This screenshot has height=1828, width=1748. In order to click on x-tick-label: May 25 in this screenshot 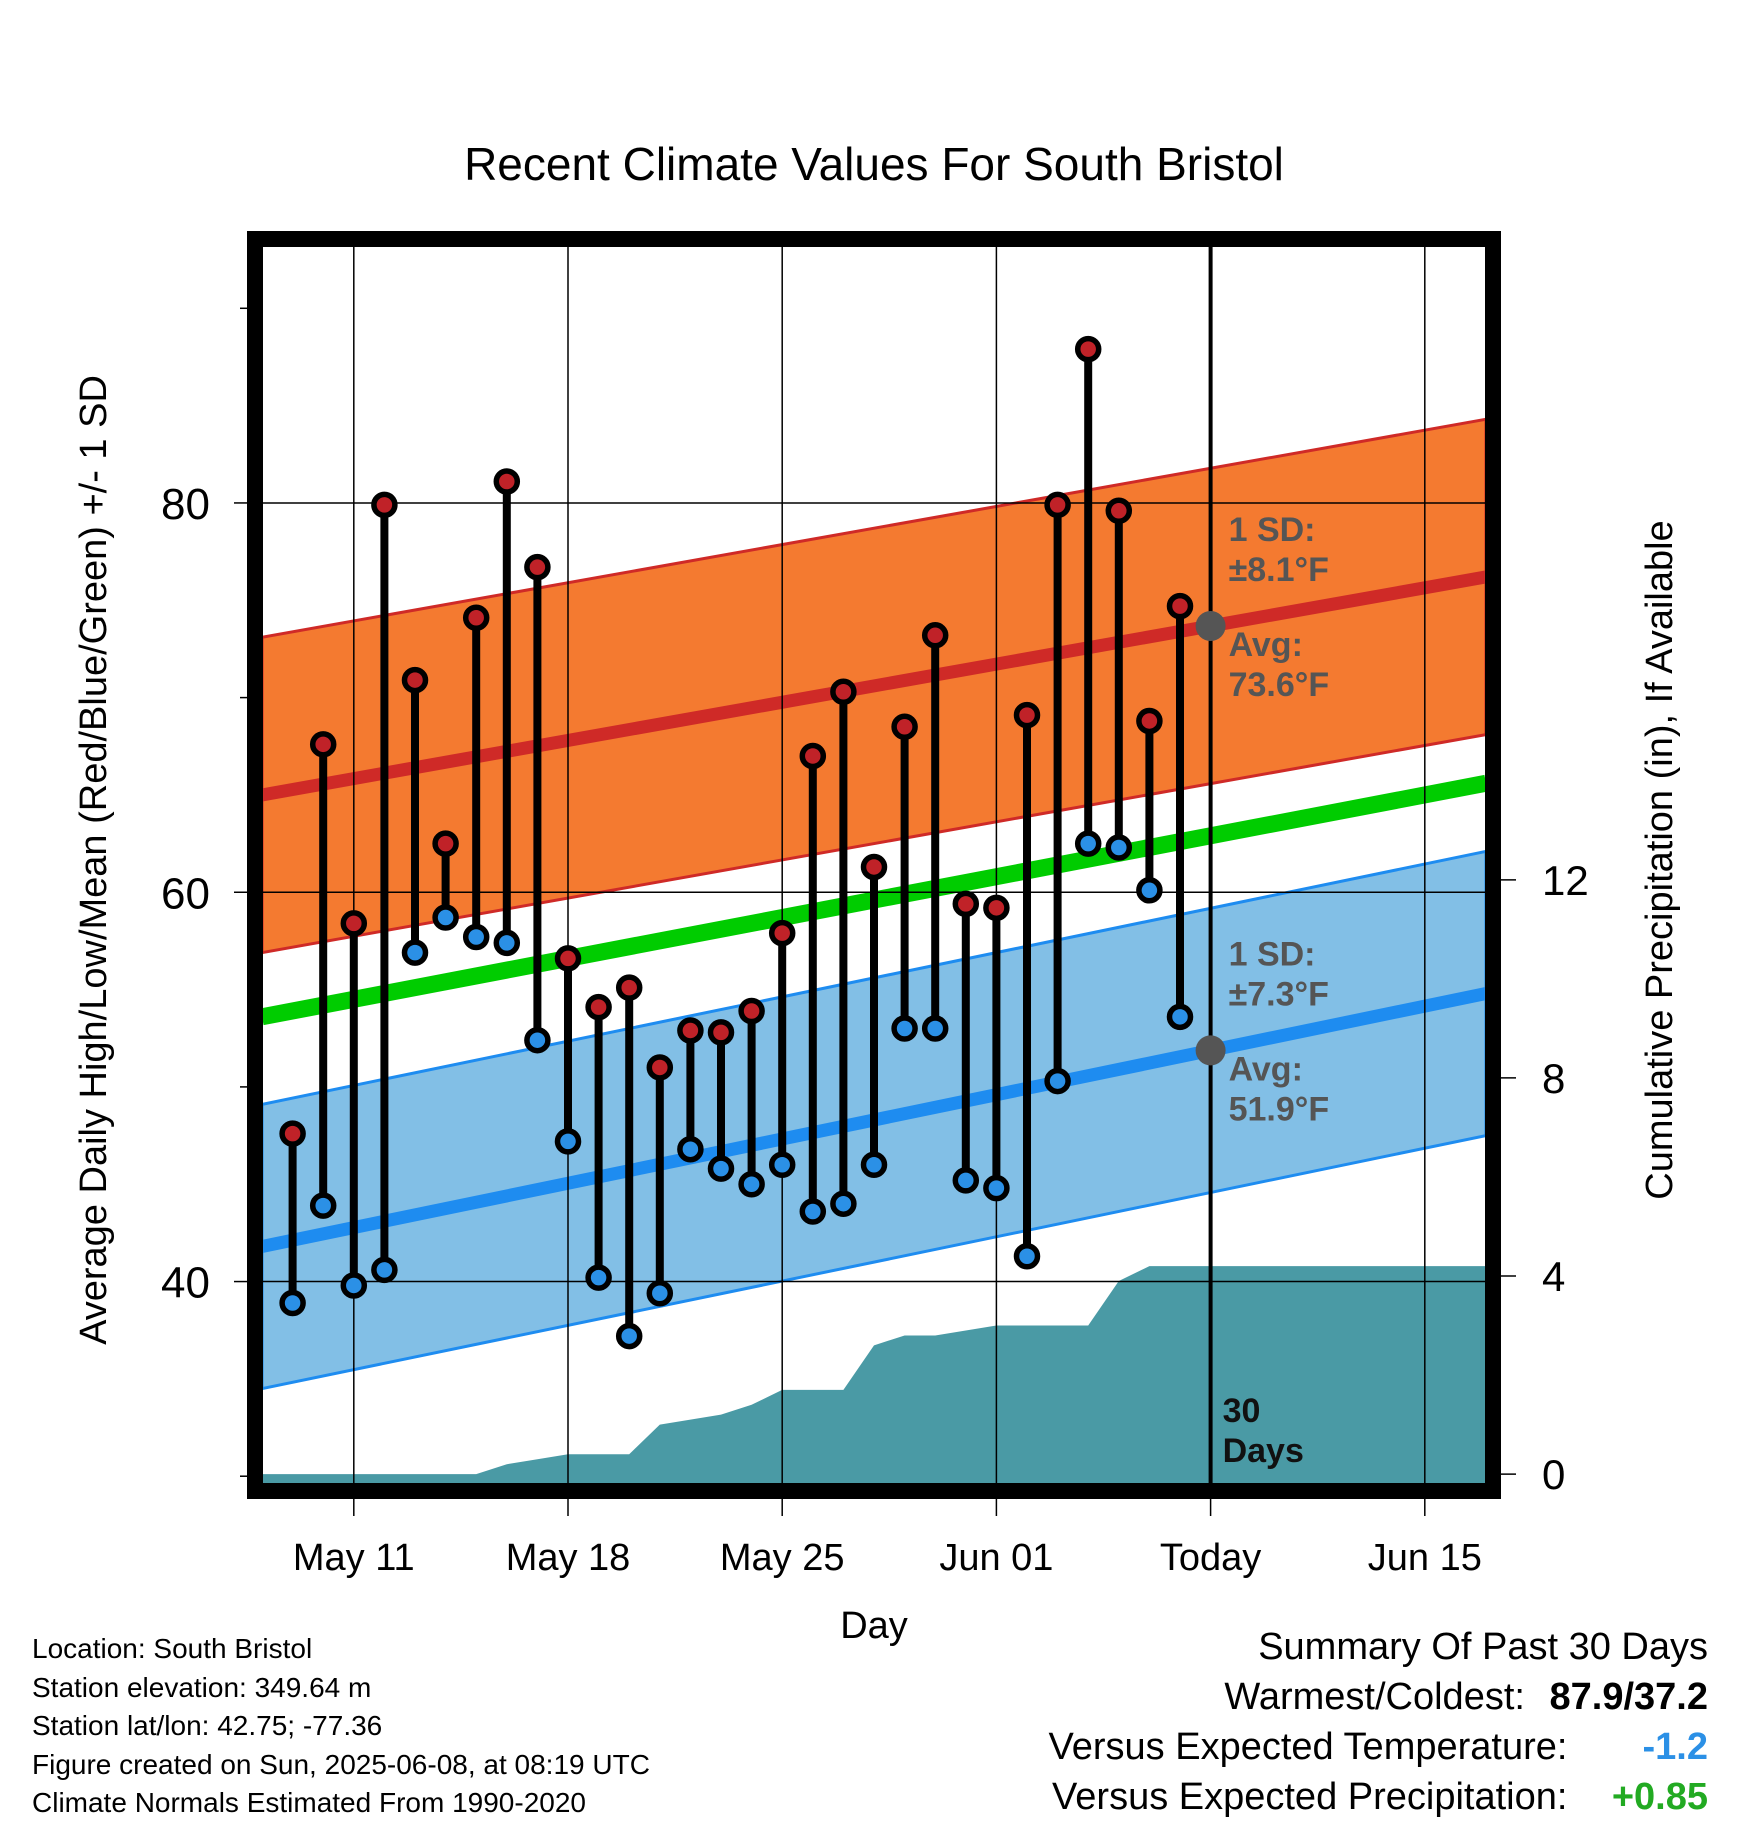, I will do `click(782, 1558)`.